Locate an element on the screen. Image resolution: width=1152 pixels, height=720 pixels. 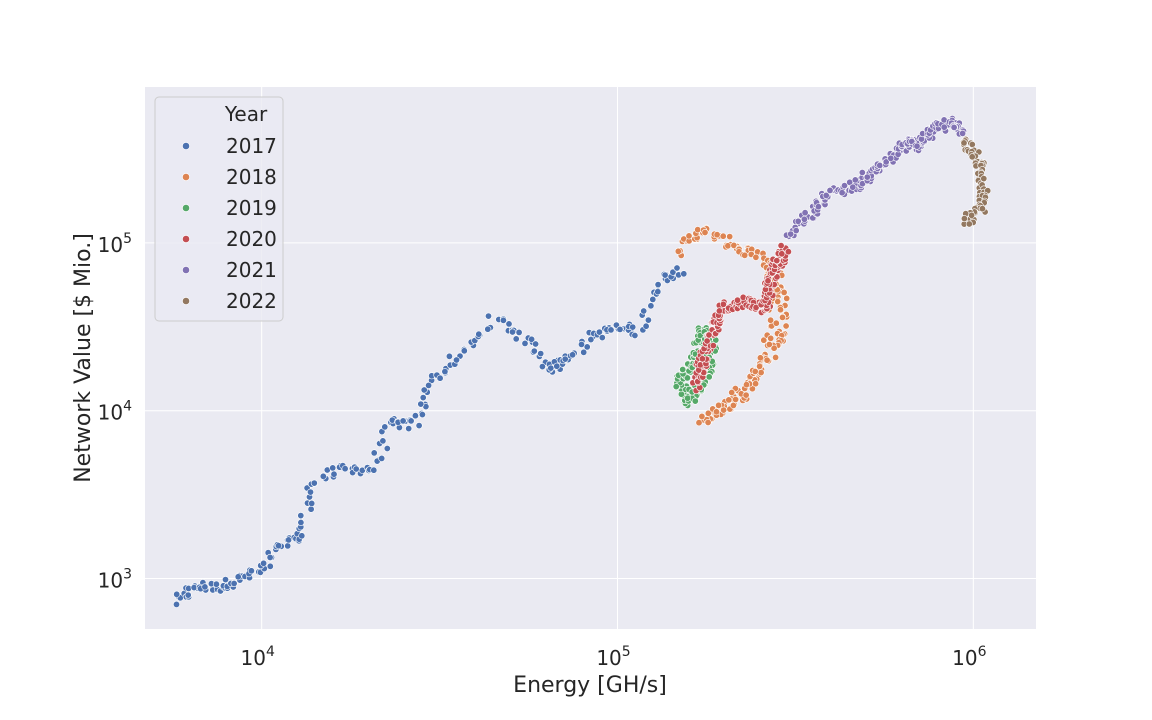
x-tick-label: 105 is located at coordinates (613, 657).